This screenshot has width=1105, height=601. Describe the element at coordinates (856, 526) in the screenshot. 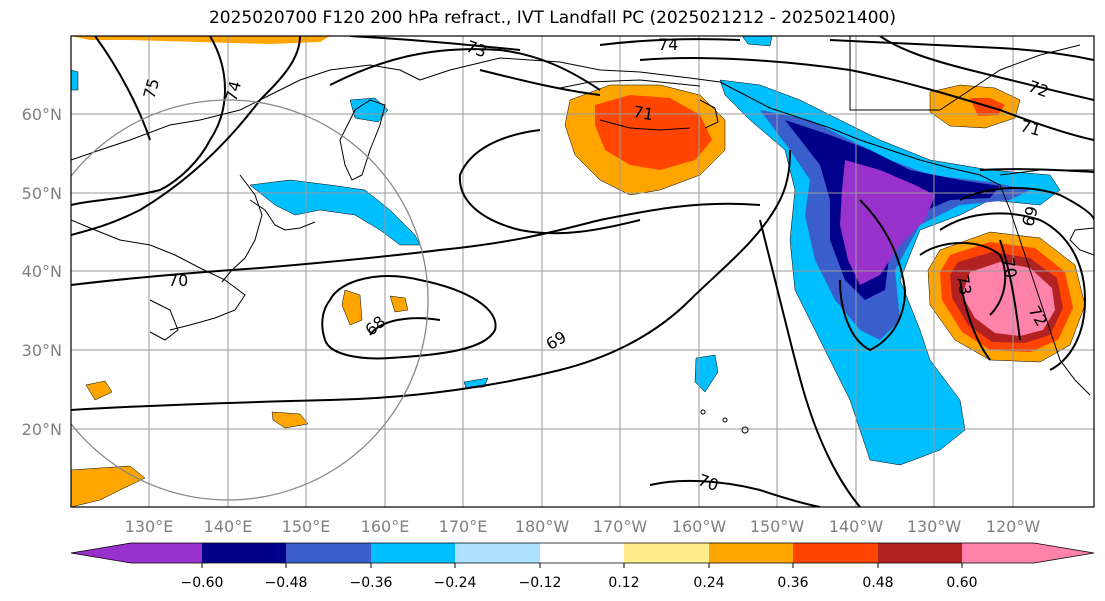

I see `lon-label: 140°W` at that location.